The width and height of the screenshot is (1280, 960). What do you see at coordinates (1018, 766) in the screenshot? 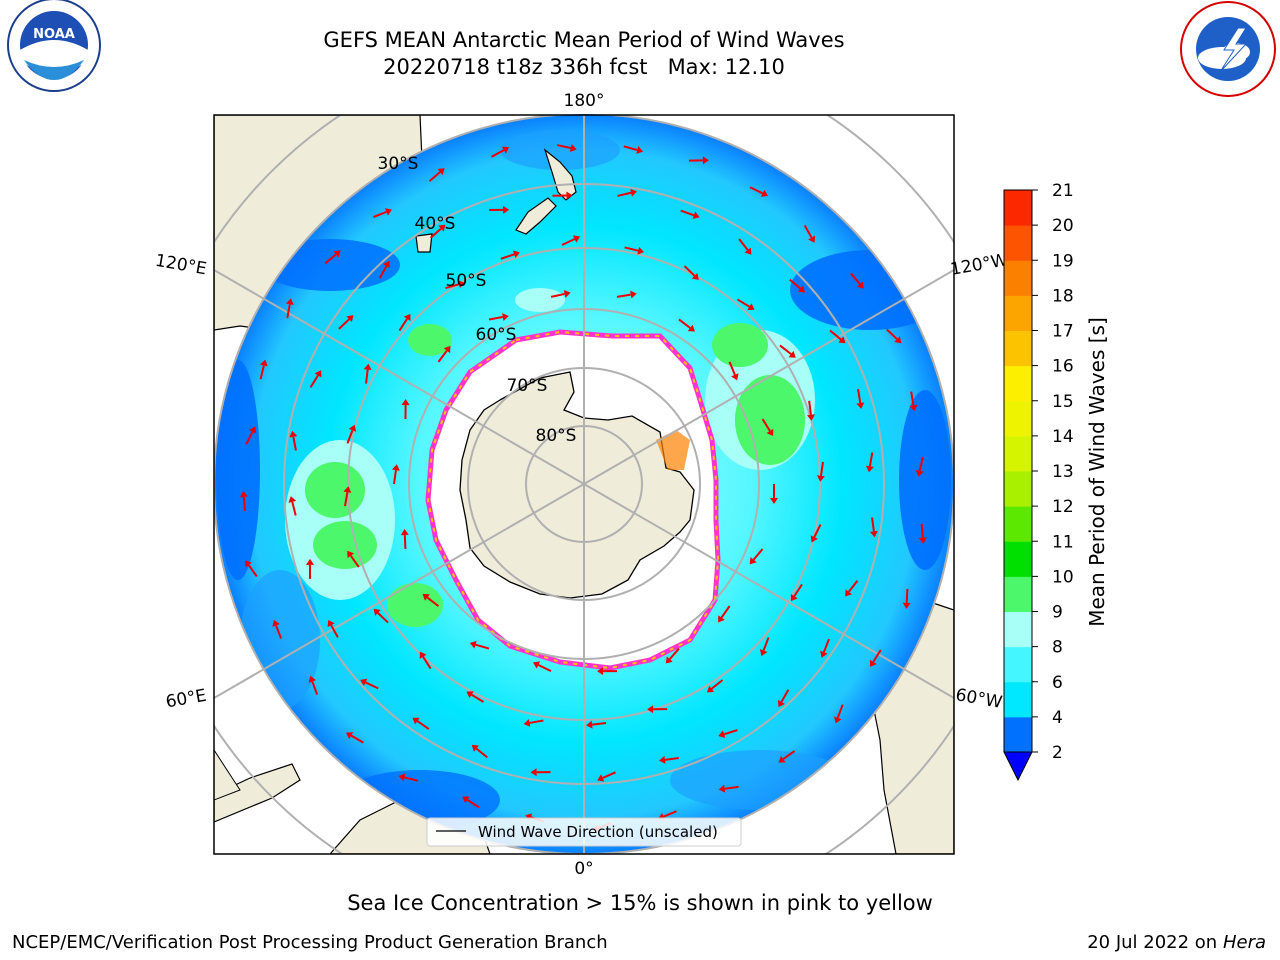
I see `colorbar-extend-triangle` at bounding box center [1018, 766].